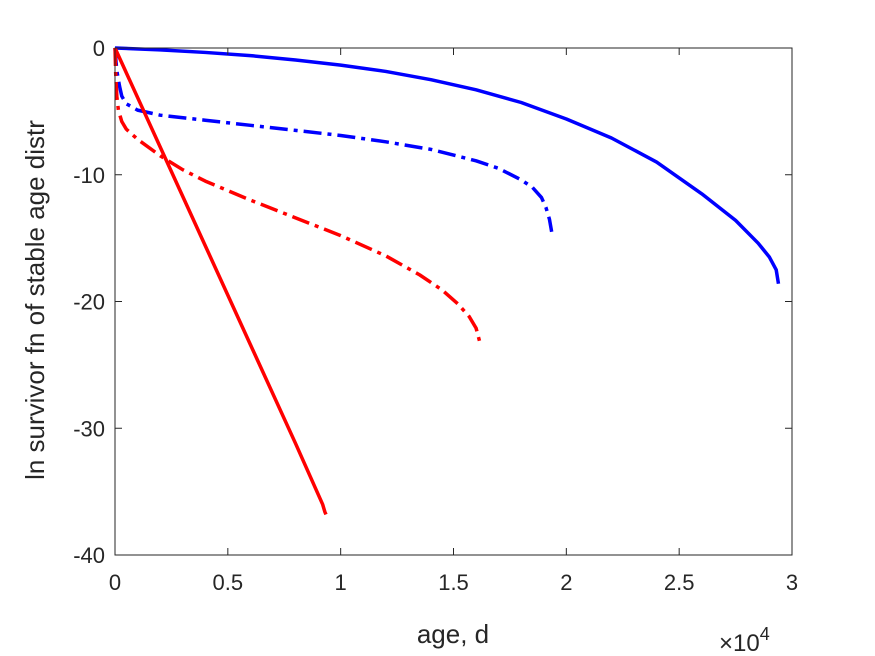  What do you see at coordinates (99, 48) in the screenshot?
I see `y-tick-label: 0` at bounding box center [99, 48].